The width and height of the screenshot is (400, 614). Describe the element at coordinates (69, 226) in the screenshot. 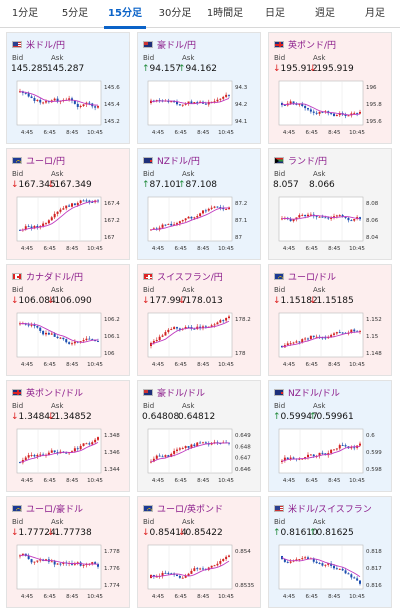

I see `mini-chart: 167.4 167.2 167 4:45 6:45 8:45 10:45` at that location.